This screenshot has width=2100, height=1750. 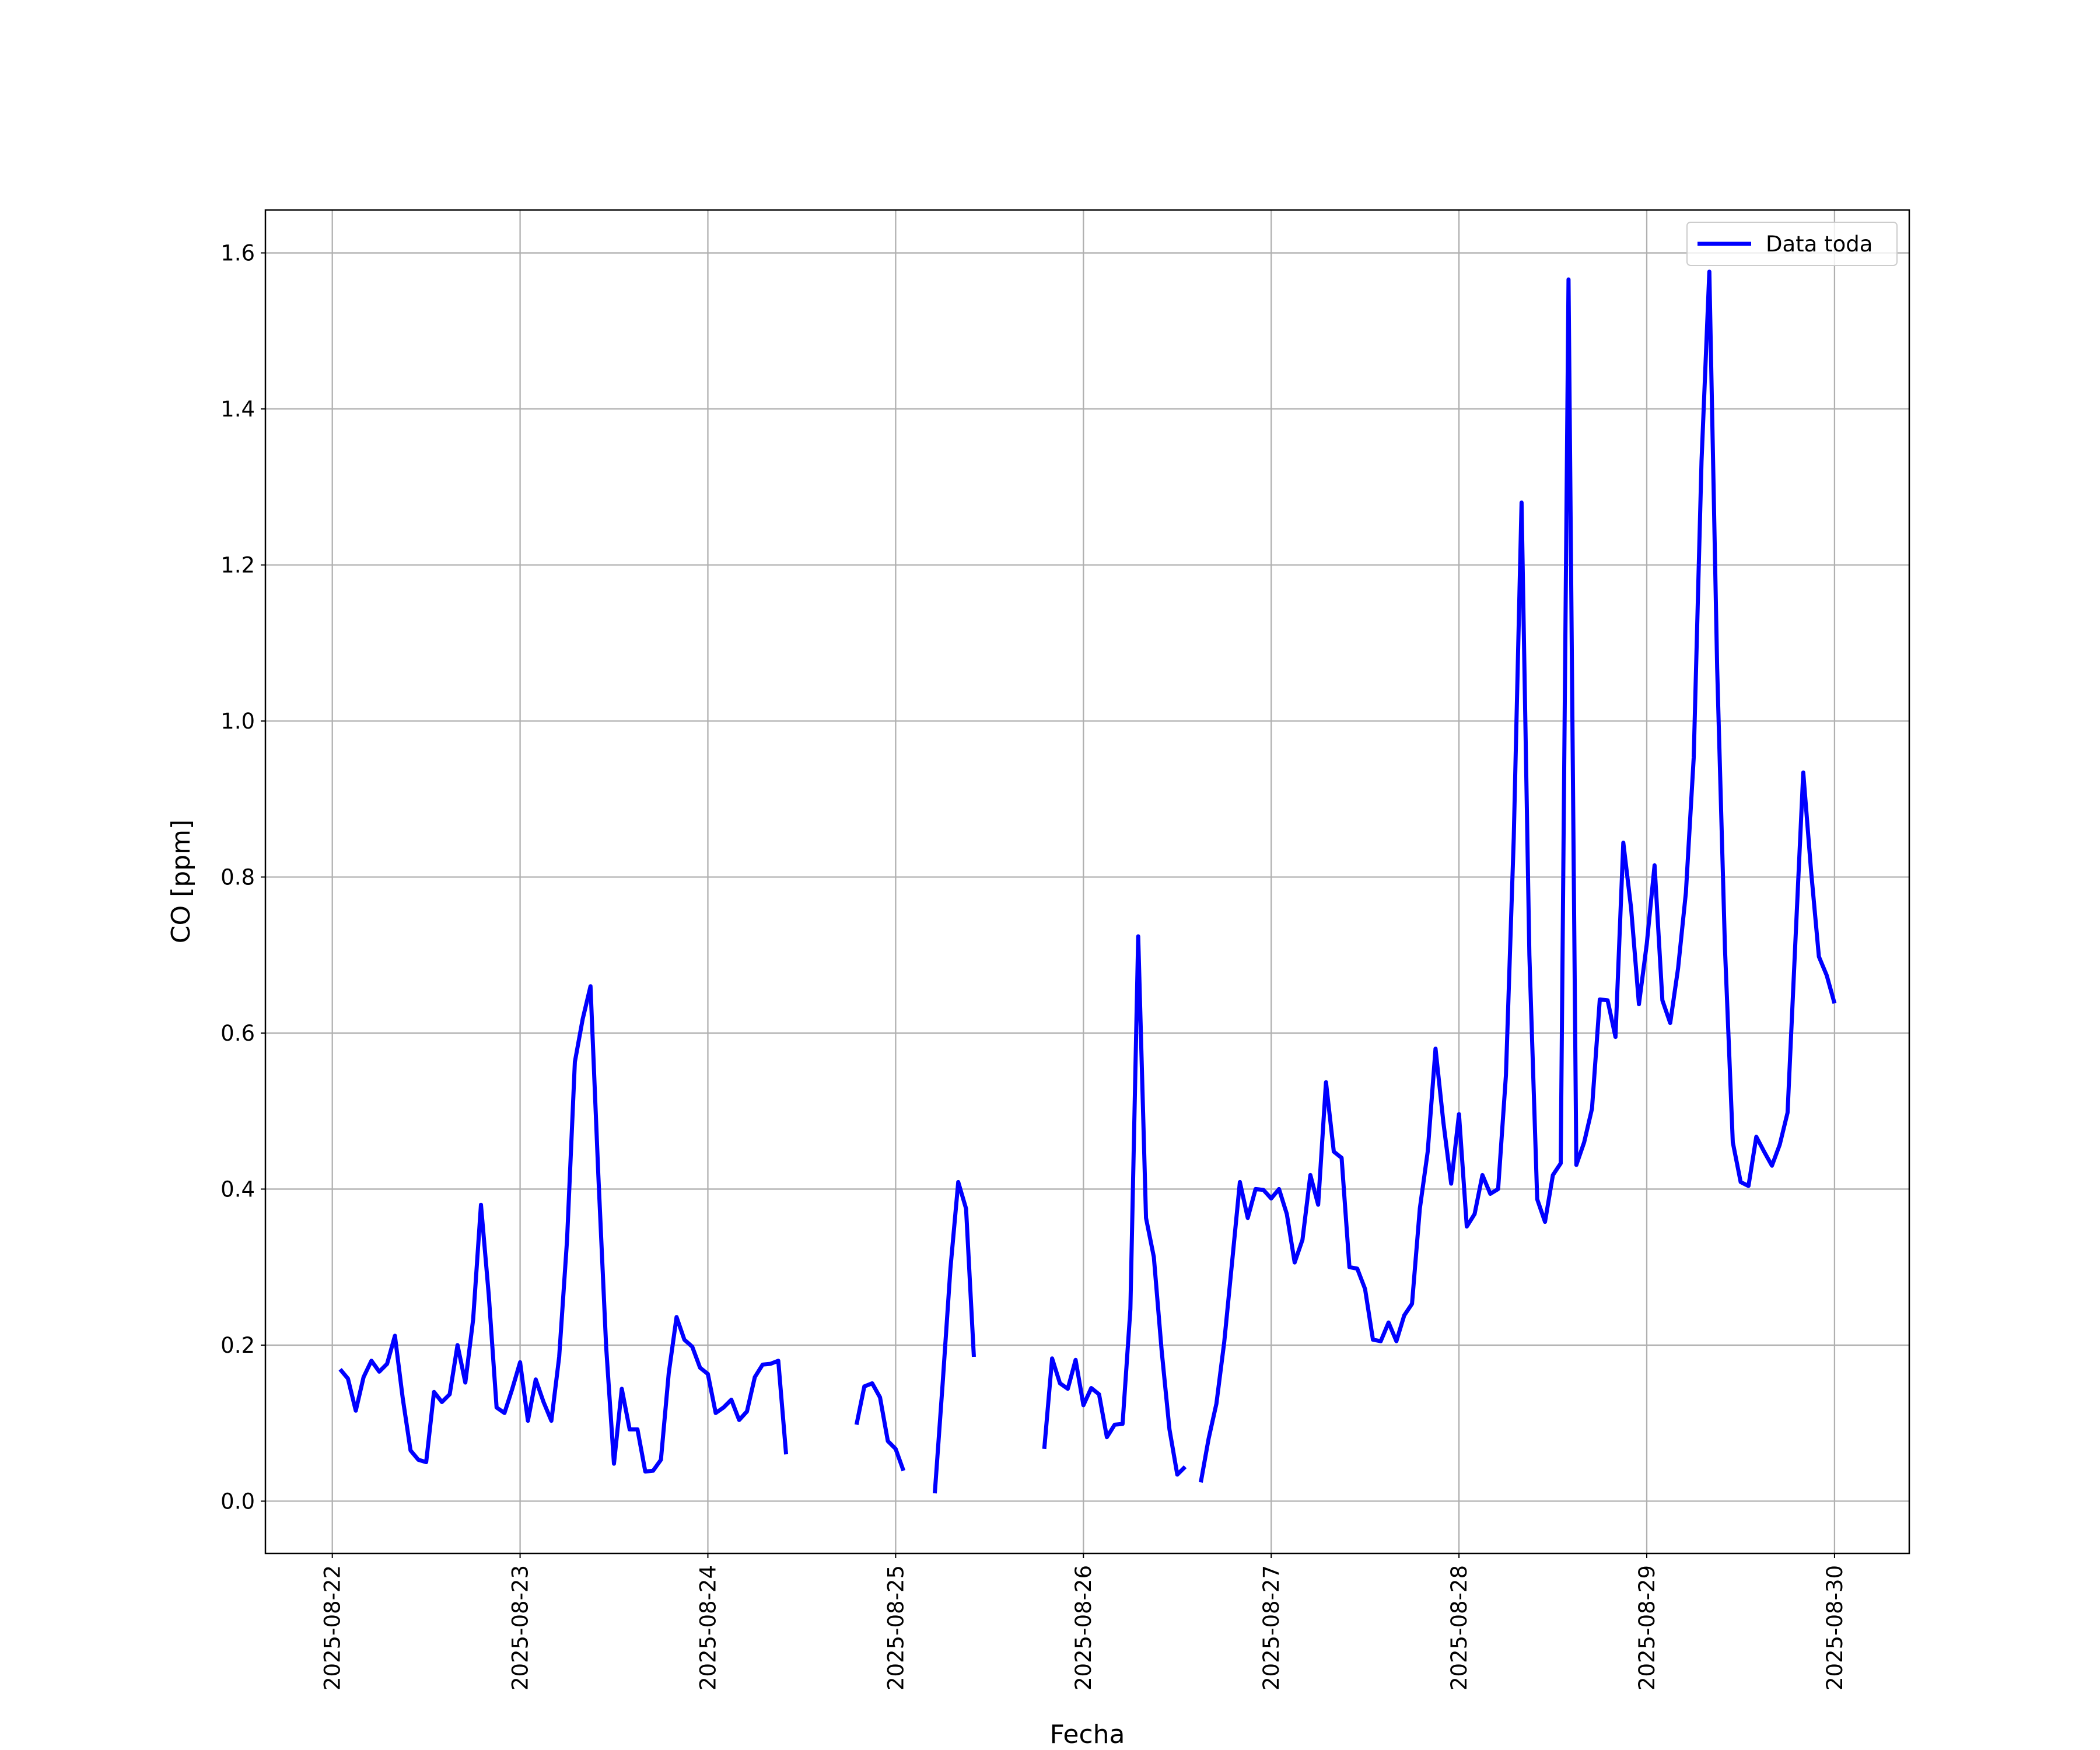 What do you see at coordinates (332, 1627) in the screenshot?
I see `x-tick-label: 2025-08-22` at bounding box center [332, 1627].